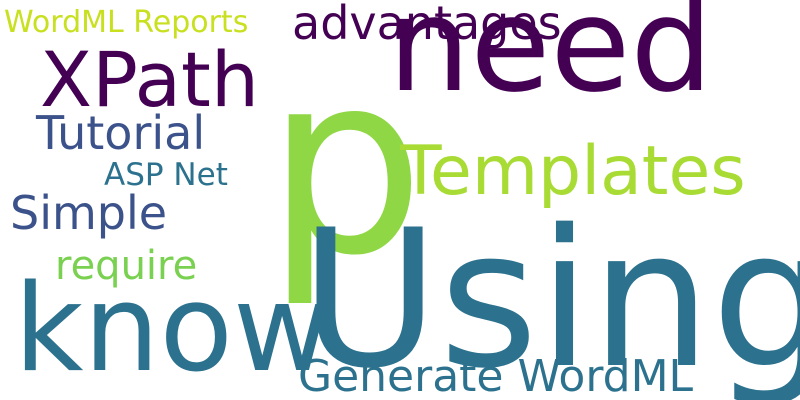 This screenshot has height=400, width=800. What do you see at coordinates (173, 329) in the screenshot?
I see `word-know: know` at bounding box center [173, 329].